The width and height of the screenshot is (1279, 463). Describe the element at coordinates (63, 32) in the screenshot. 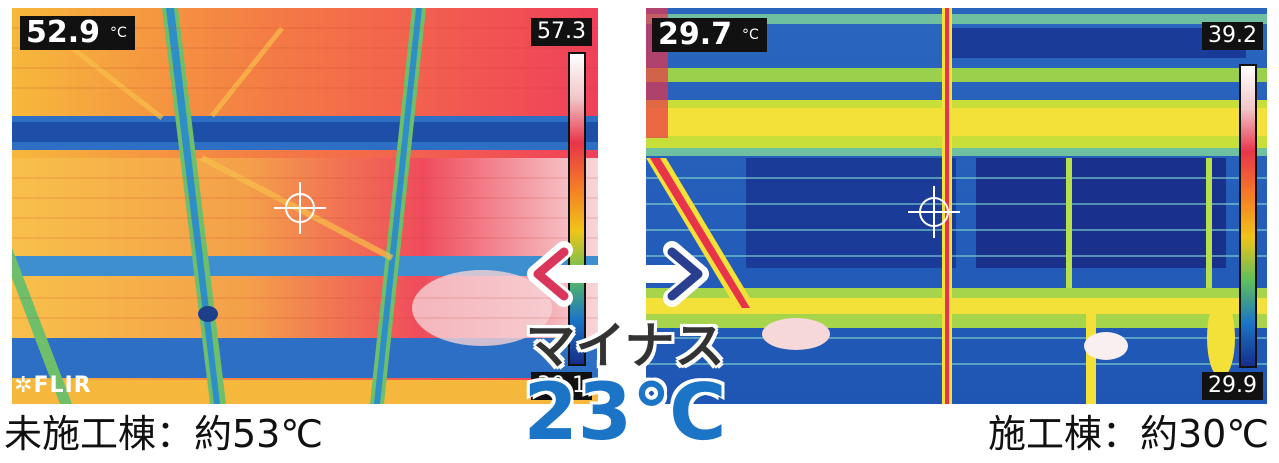

I see `spot-temperature-value: 52.9` at that location.